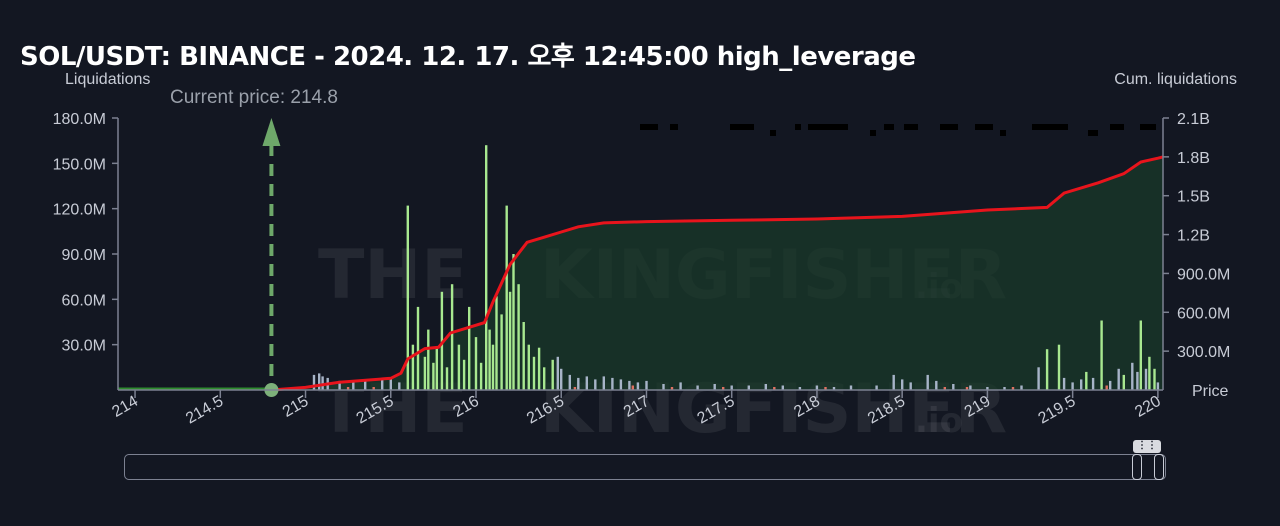  Describe the element at coordinates (1056, 410) in the screenshot. I see `x-tick-label: 219.5` at that location.